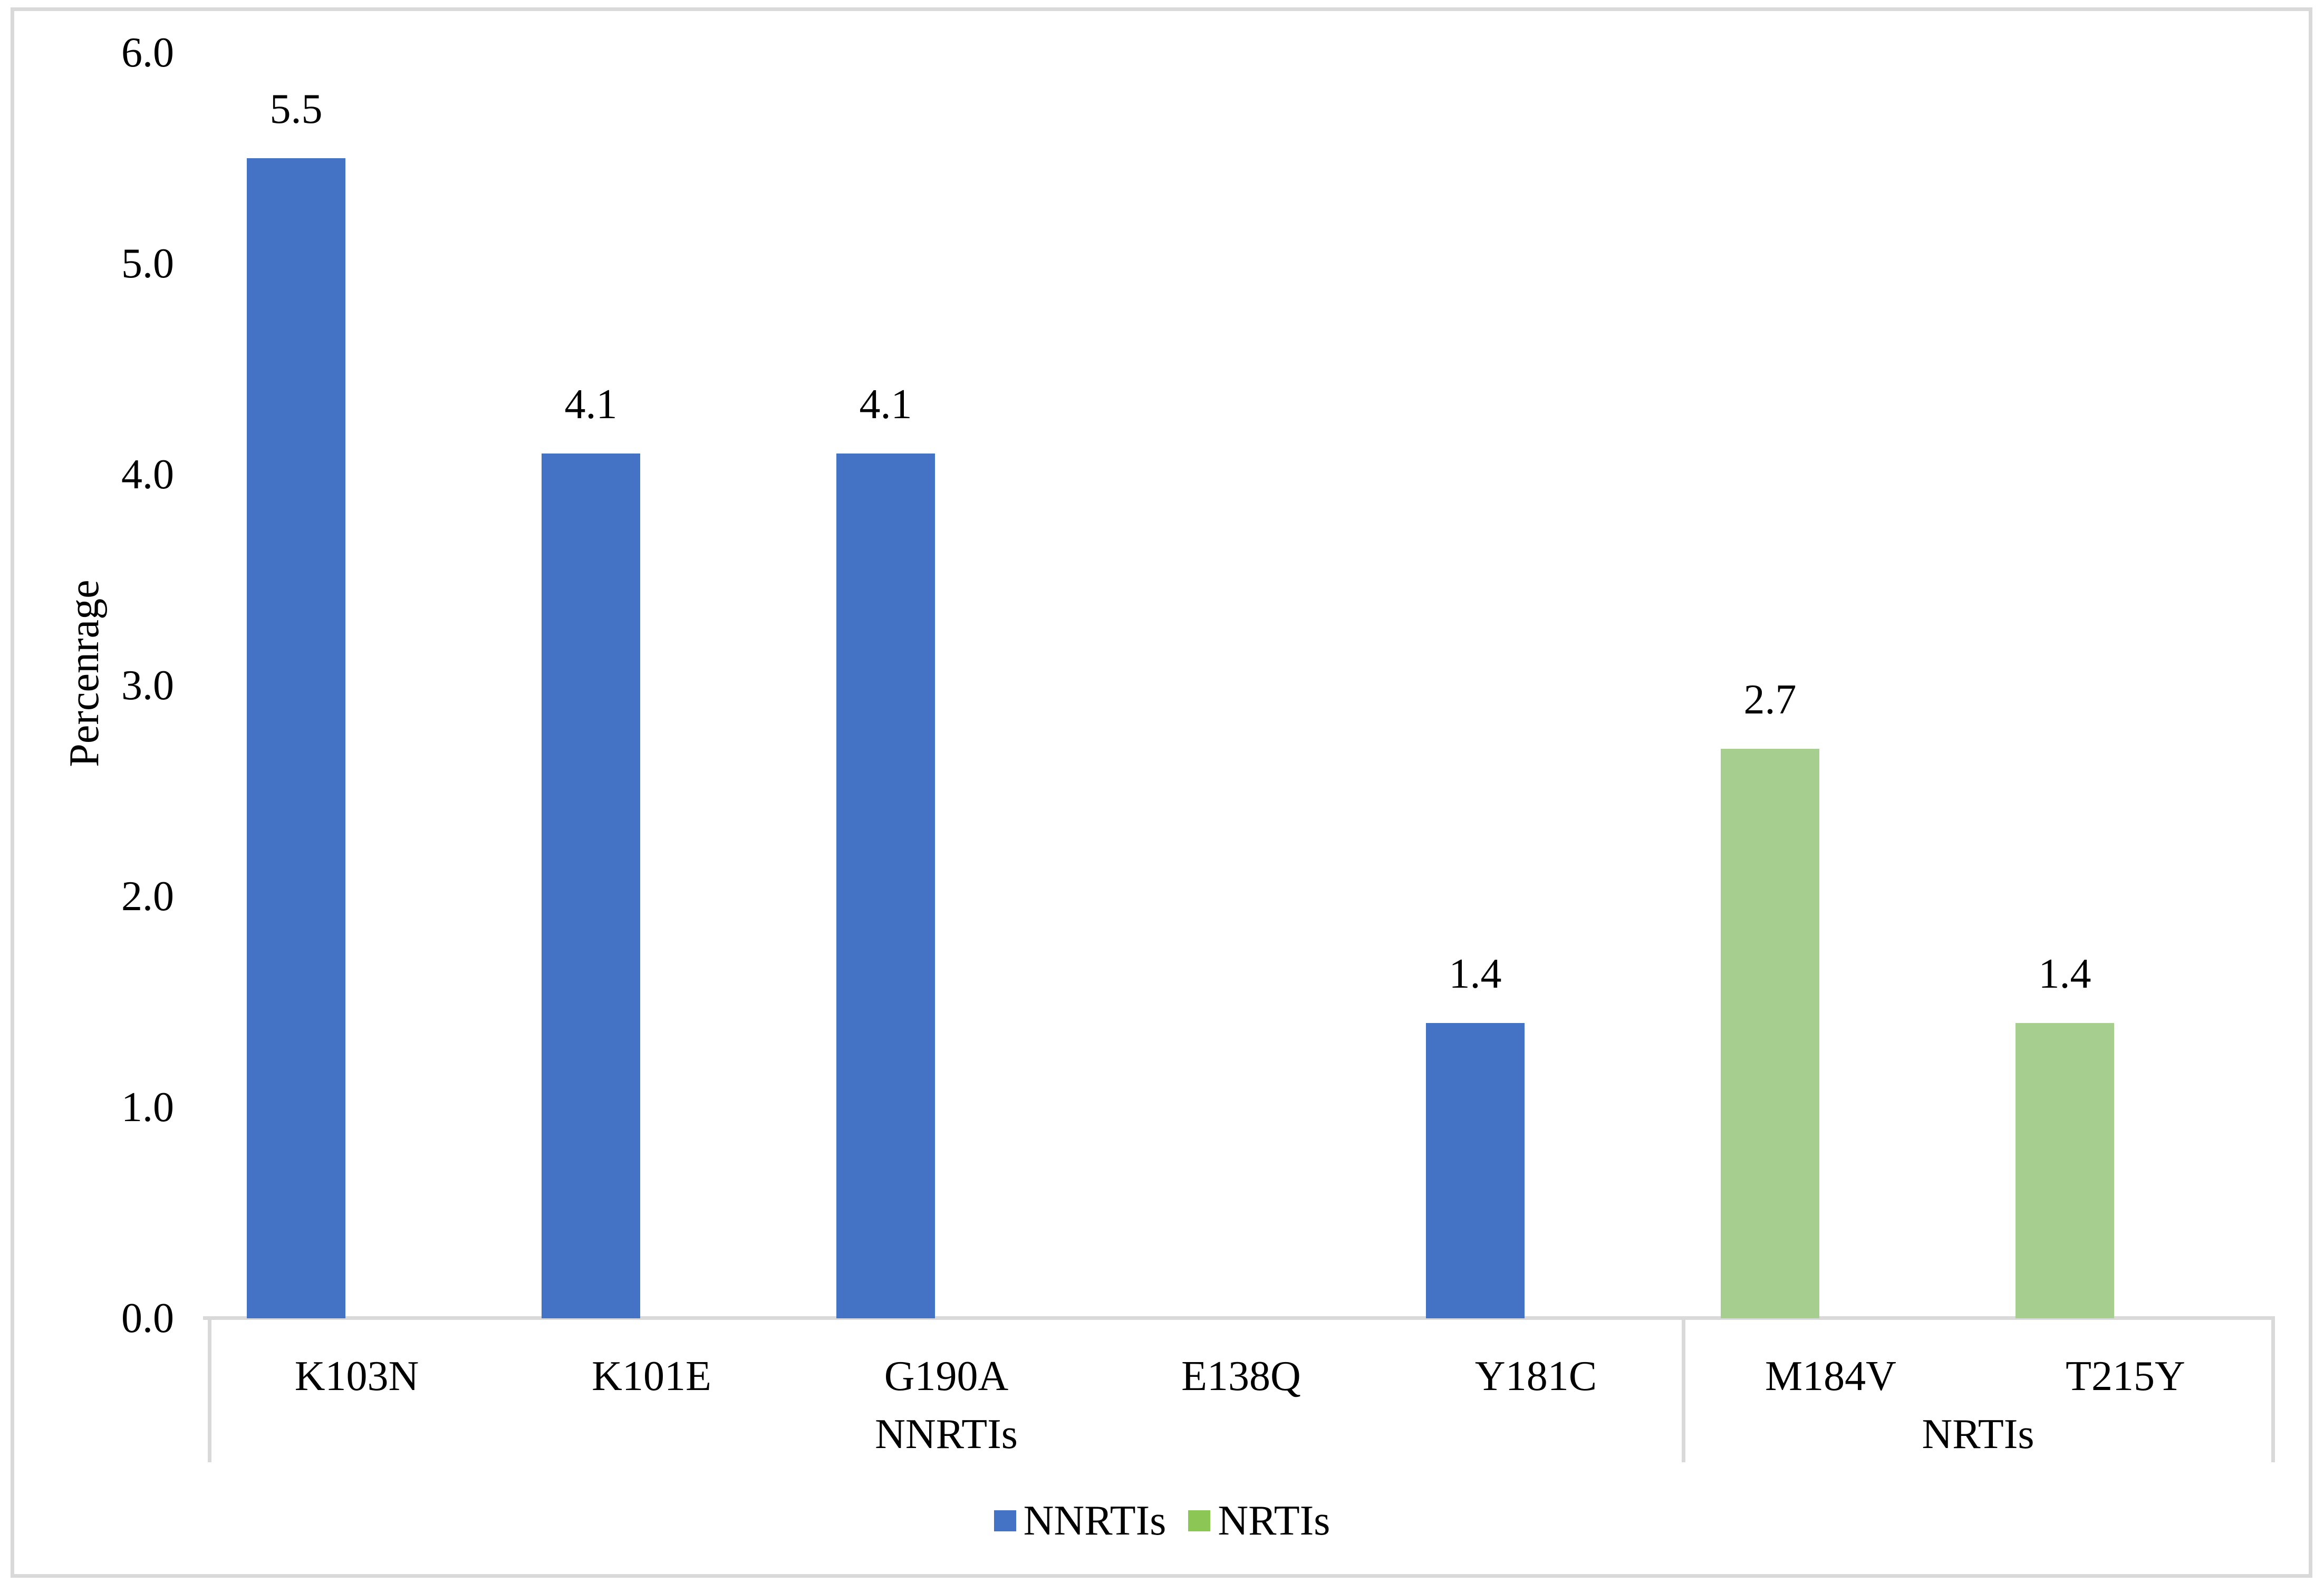 The height and width of the screenshot is (1592, 2324). I want to click on legend-item-nnrtis: NNRTIs, so click(1080, 1520).